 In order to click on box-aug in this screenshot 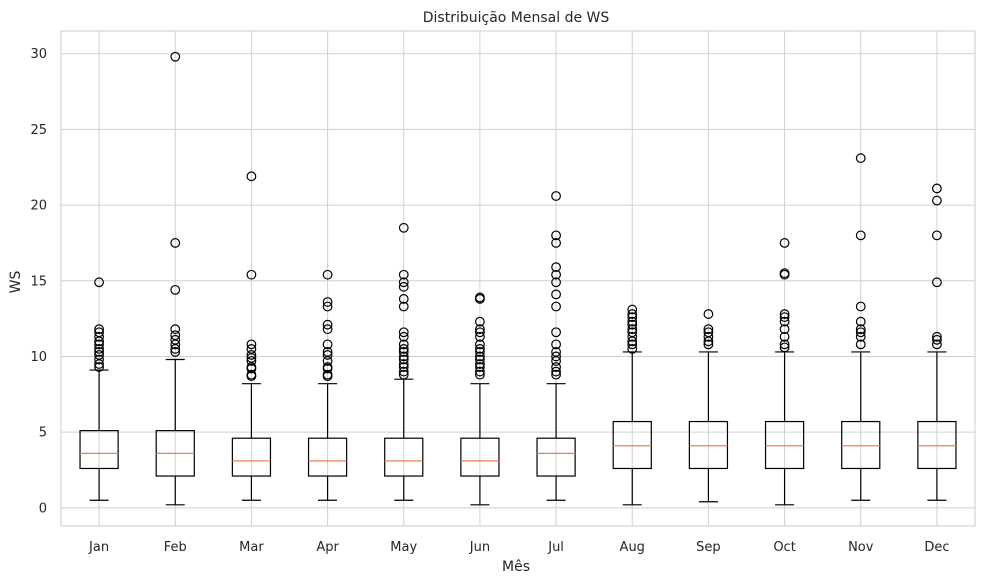, I will do `click(632, 405)`.